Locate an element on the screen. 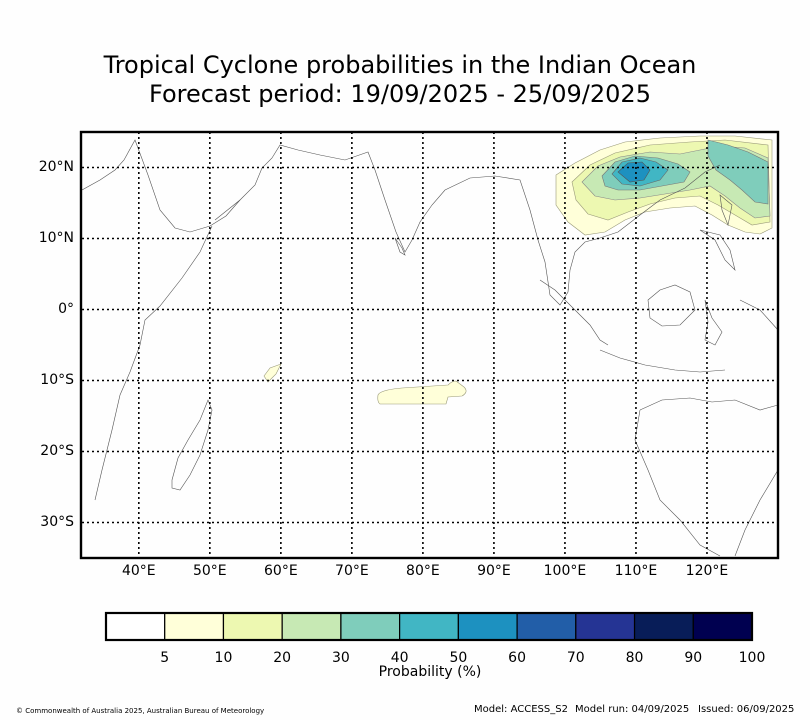 Image resolution: width=810 pixels, height=720 pixels. colorbar-tick-label: 60 is located at coordinates (517, 658).